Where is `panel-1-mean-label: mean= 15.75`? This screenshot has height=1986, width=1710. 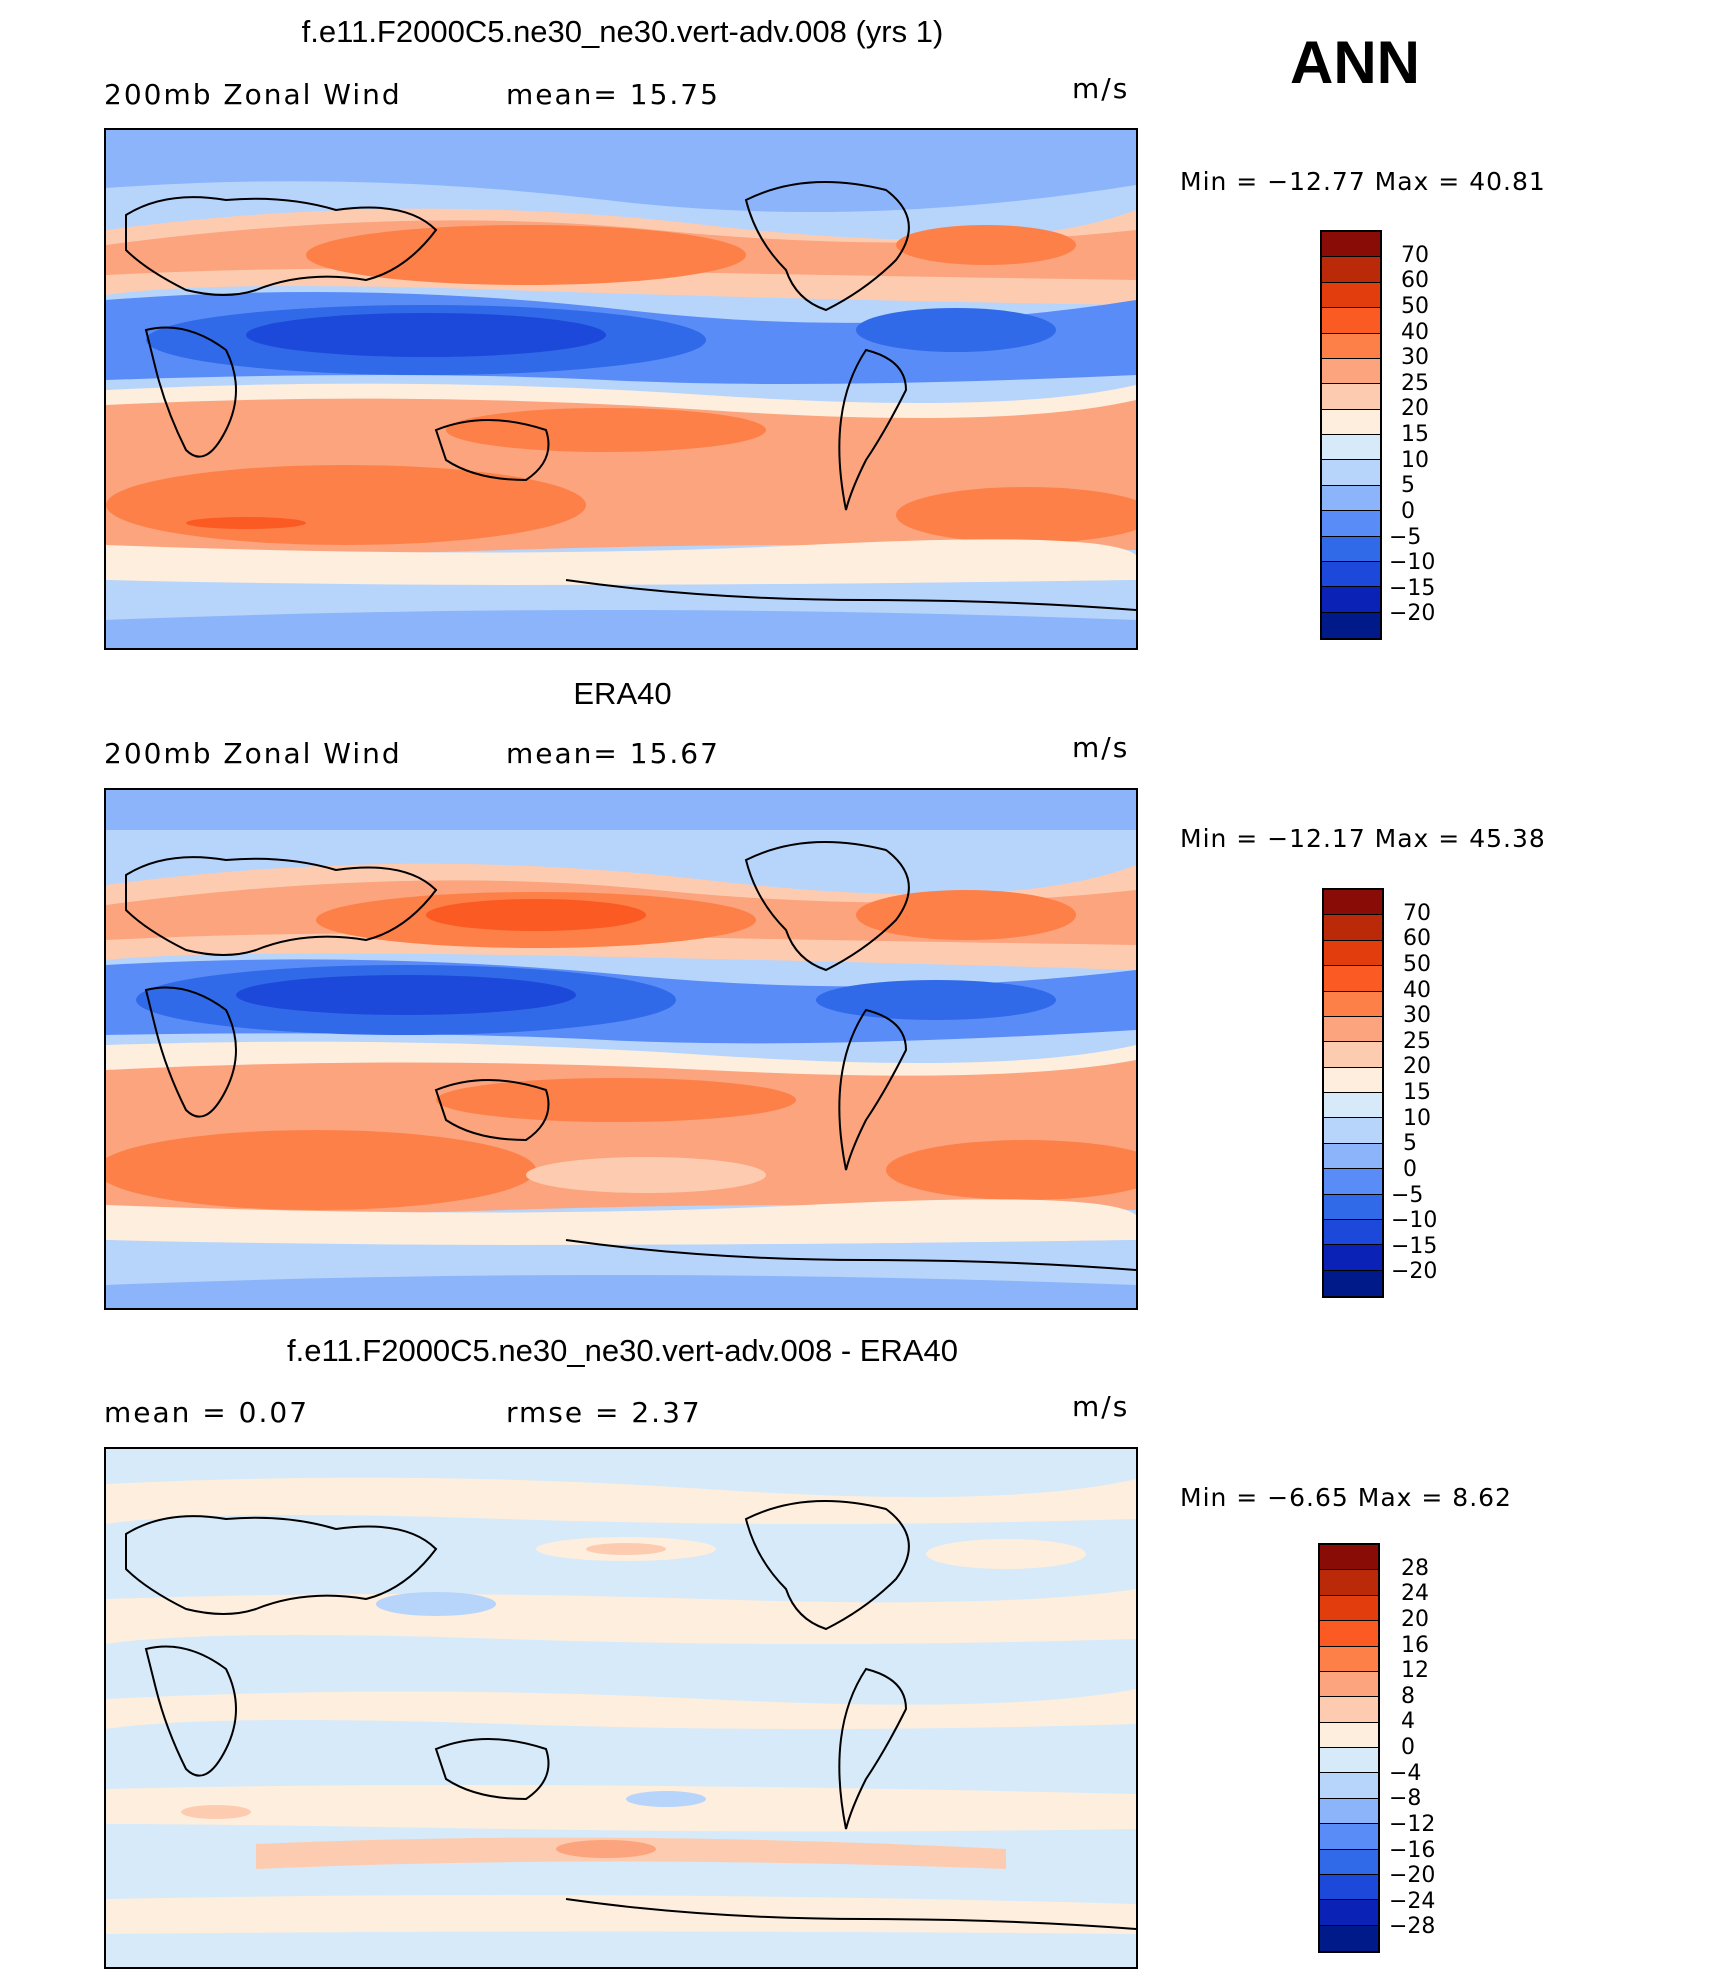
panel-1-mean-label: mean= 15.75 is located at coordinates (613, 94).